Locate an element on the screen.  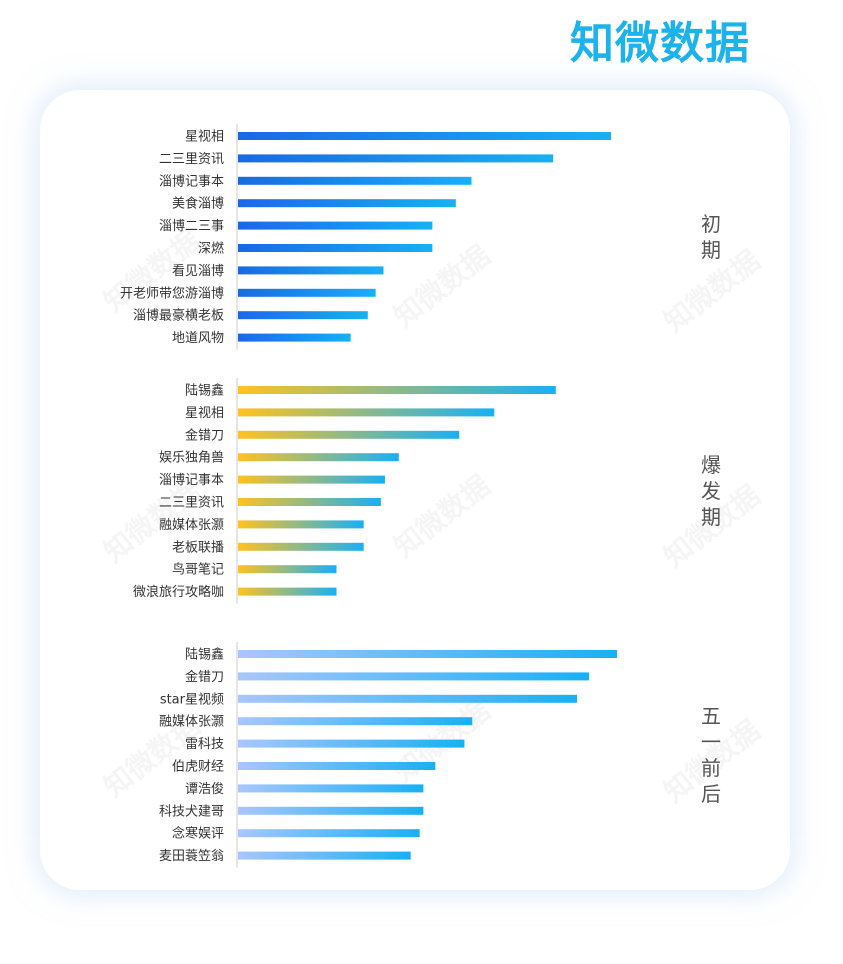
category-label: 雷科技 is located at coordinates (204, 744).